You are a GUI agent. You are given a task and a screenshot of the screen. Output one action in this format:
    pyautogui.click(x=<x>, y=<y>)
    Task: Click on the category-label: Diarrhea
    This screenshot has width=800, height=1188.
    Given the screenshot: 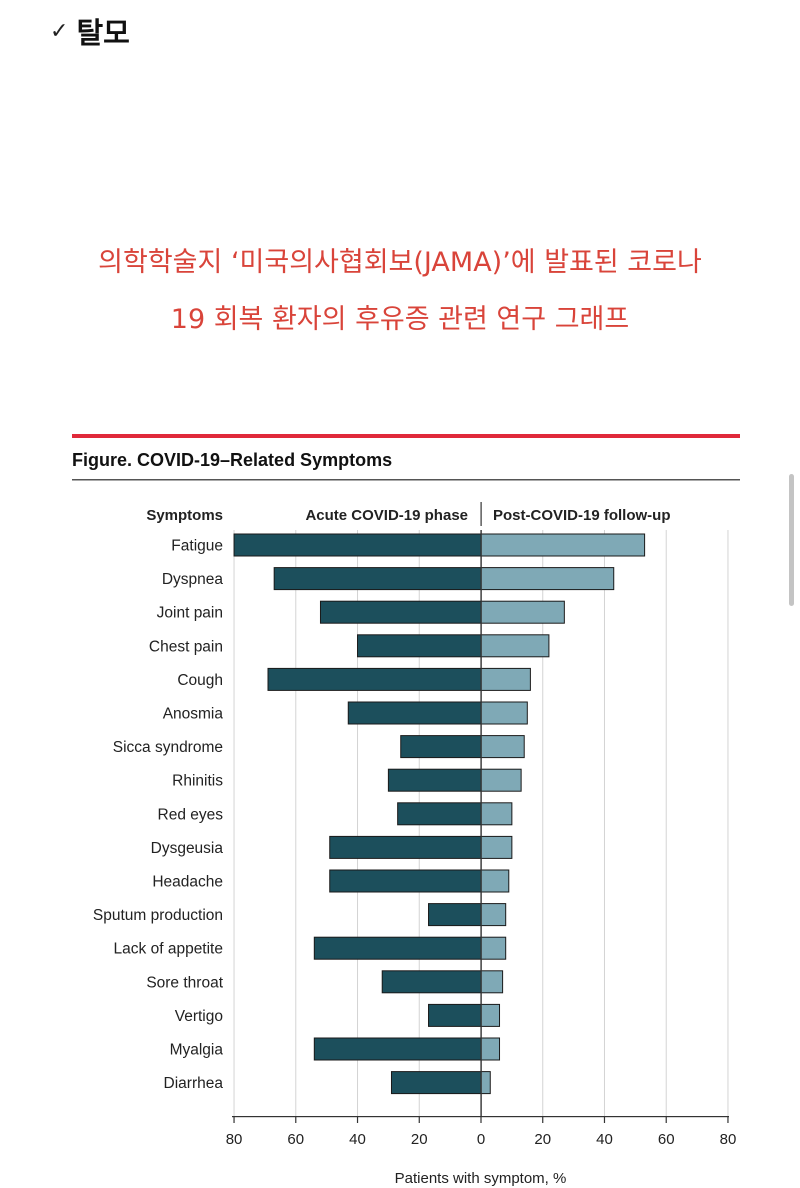 What is the action you would take?
    pyautogui.click(x=194, y=1083)
    